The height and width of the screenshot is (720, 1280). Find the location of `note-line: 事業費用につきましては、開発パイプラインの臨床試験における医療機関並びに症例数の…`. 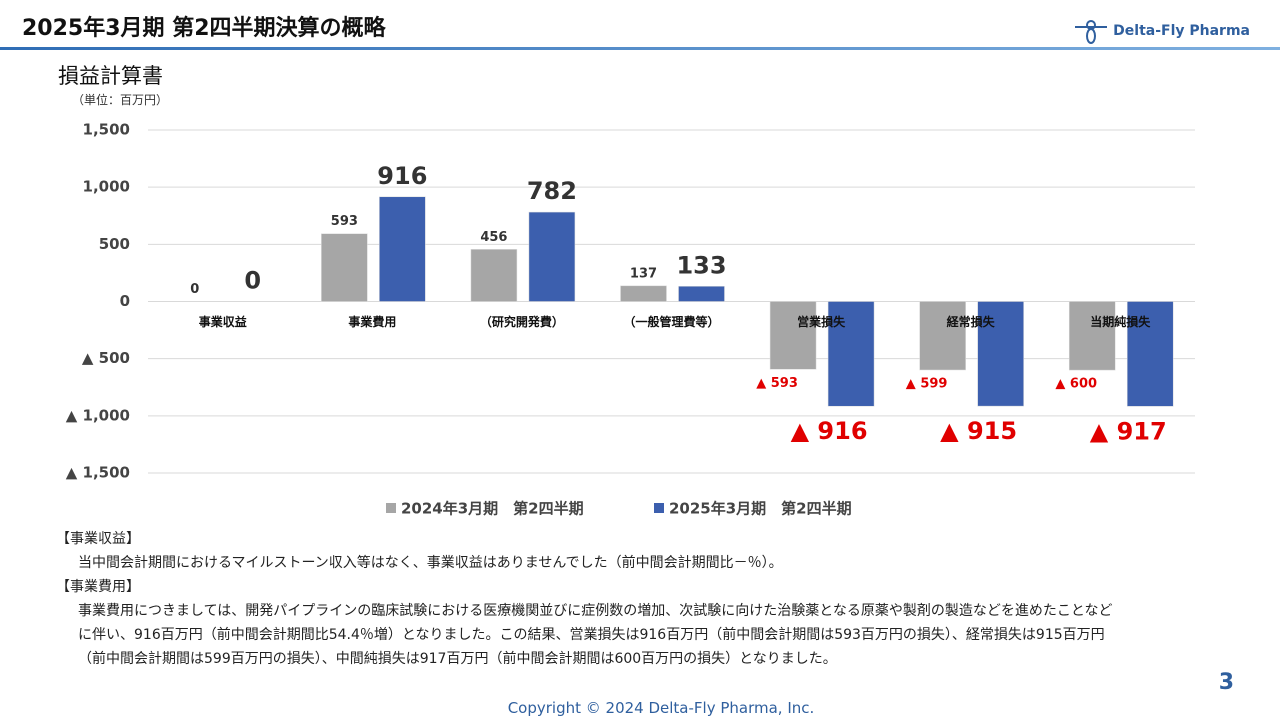

note-line: 事業費用につきましては、開発パイプラインの臨床試験における医療機関並びに症例数の… is located at coordinates (595, 611).